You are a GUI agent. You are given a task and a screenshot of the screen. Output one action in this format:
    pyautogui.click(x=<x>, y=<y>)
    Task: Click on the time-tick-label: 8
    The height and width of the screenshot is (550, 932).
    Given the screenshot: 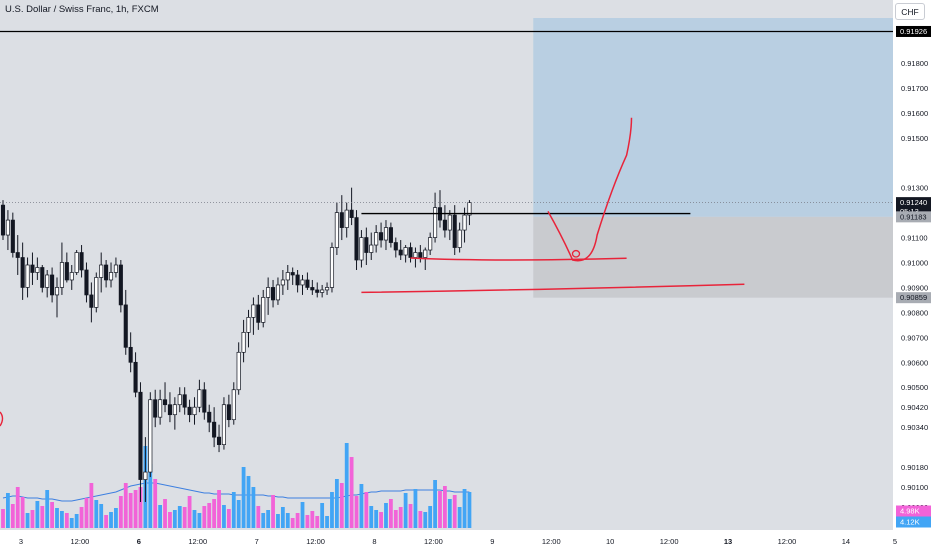 What is the action you would take?
    pyautogui.click(x=374, y=541)
    